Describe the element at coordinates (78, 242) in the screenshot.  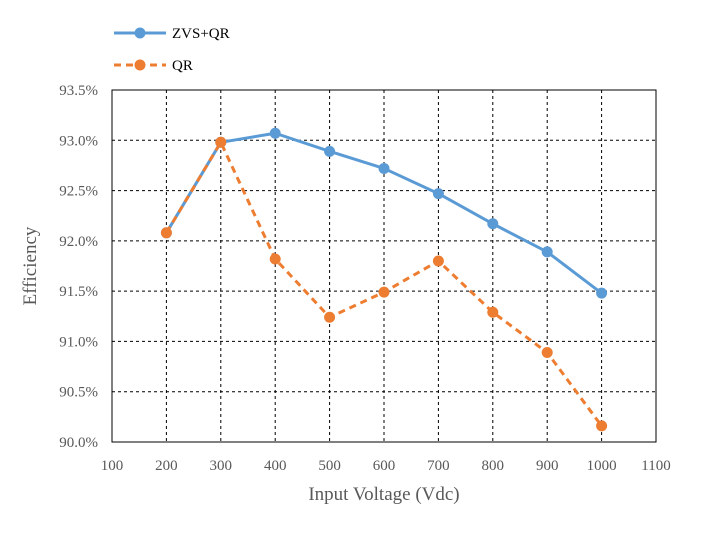
I see `y-tick-label: 92.0%` at that location.